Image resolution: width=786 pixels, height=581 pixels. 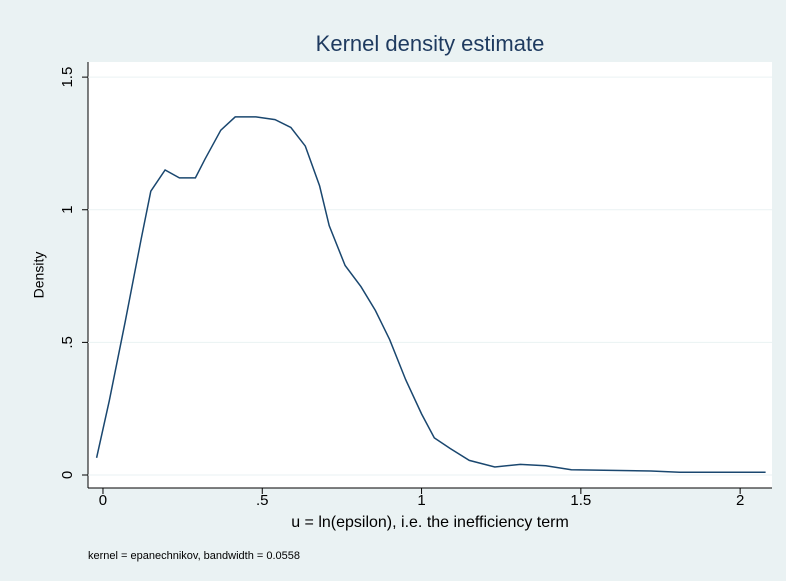 What do you see at coordinates (430, 43) in the screenshot?
I see `chart-title: Kernel density estimate` at bounding box center [430, 43].